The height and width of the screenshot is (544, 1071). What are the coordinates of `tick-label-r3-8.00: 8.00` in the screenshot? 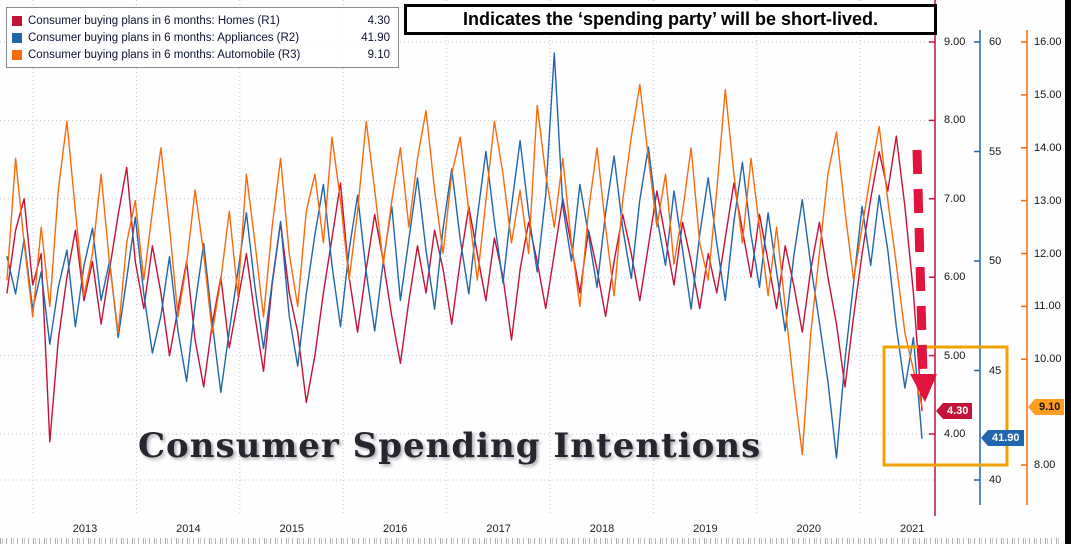 It's located at (1045, 465).